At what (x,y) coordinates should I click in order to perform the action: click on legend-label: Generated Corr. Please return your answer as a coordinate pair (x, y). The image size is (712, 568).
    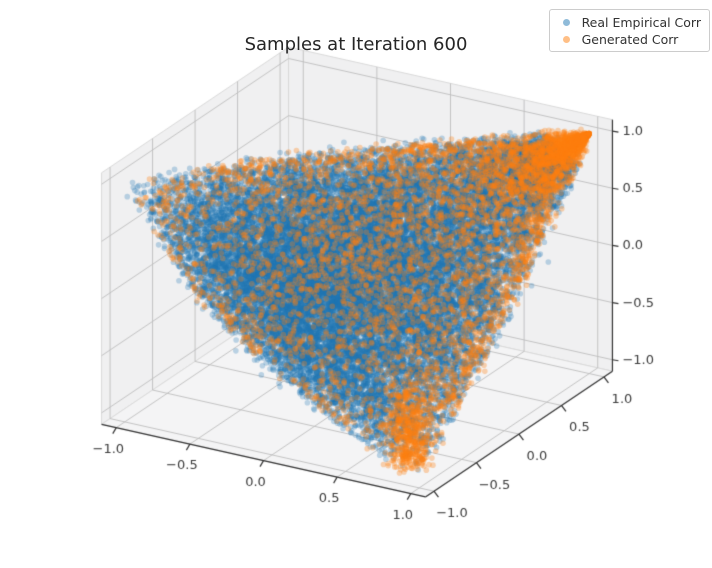
    Looking at the image, I should click on (630, 39).